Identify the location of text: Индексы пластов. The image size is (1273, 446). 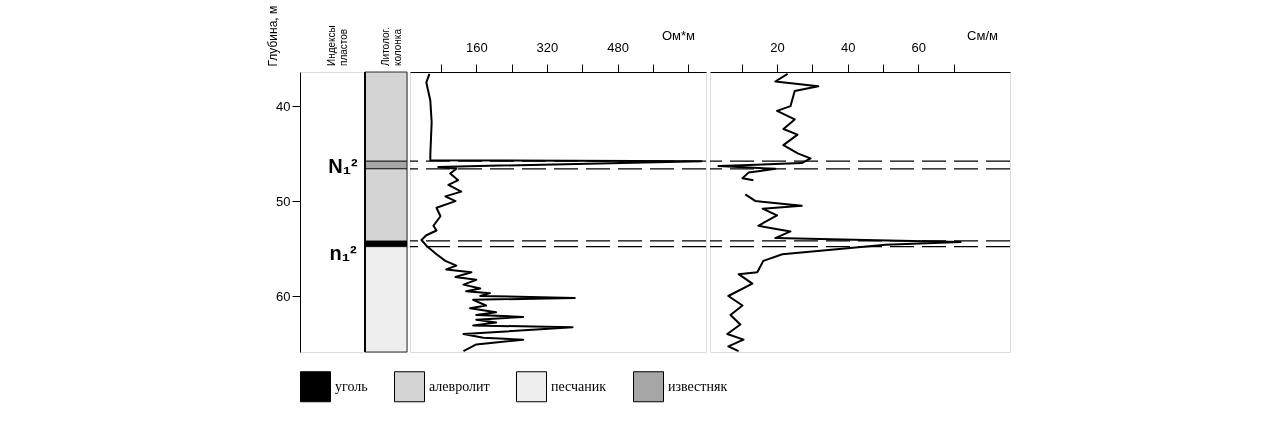
(337, 45).